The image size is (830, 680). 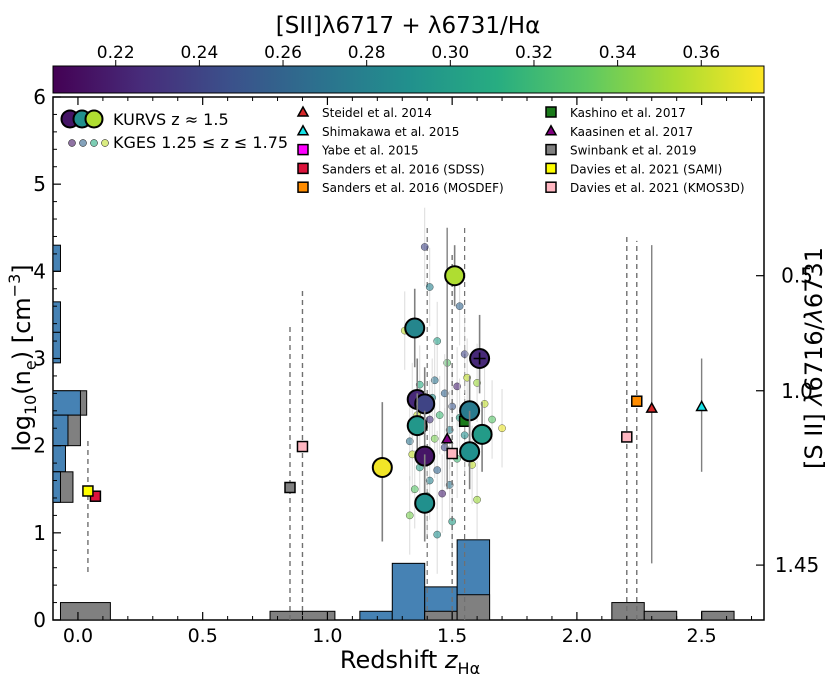 I want to click on kurvs-cross-marker, so click(x=479, y=358).